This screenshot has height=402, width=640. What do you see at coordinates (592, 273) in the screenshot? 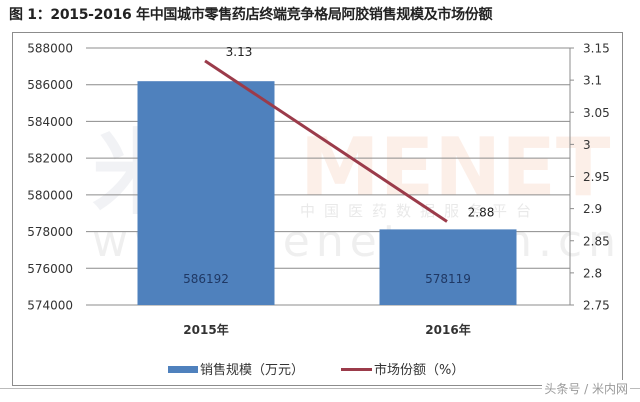
I see `right-axis-tick: 2.8` at bounding box center [592, 273].